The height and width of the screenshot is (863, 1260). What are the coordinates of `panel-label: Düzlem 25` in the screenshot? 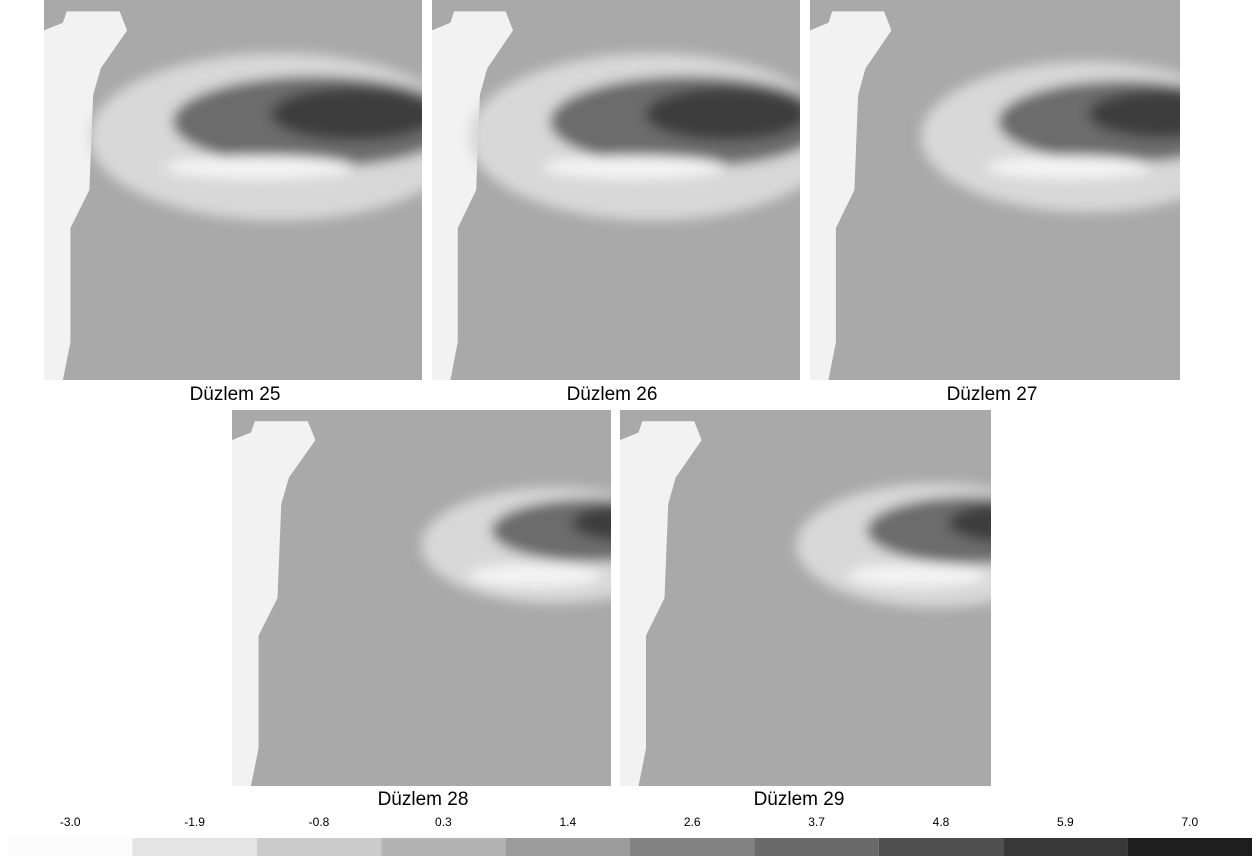 It's located at (235, 394).